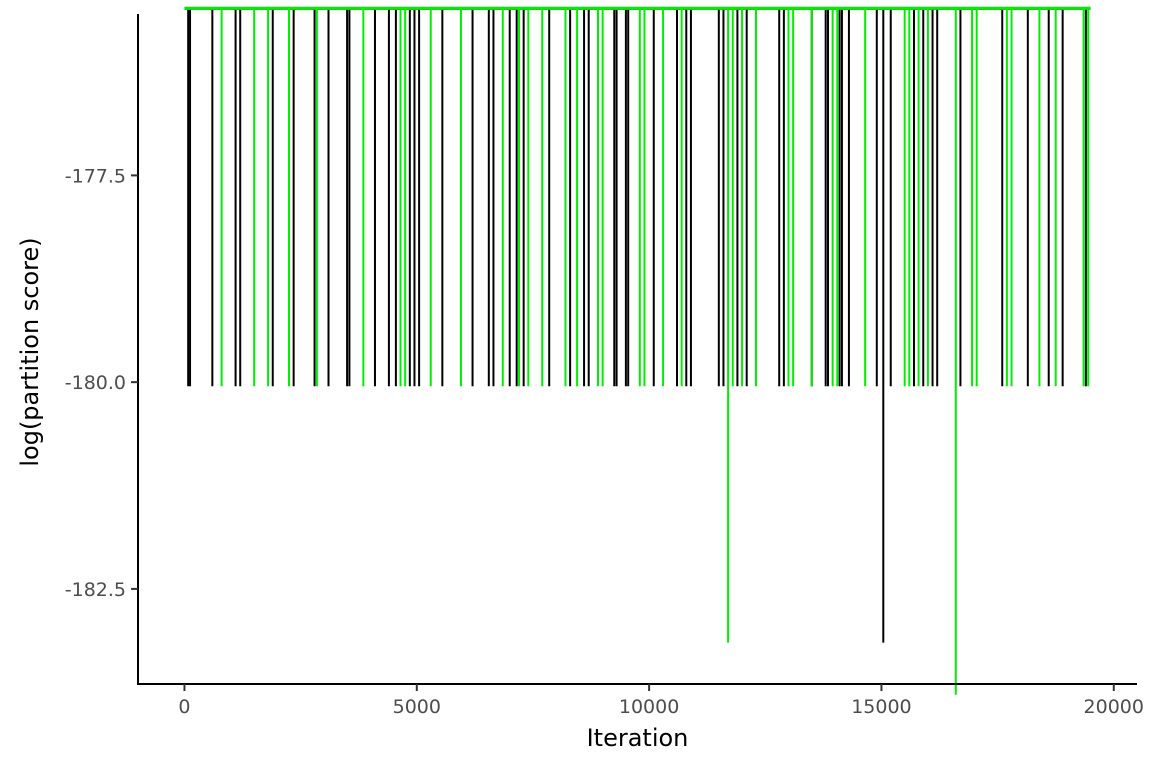 This screenshot has width=1152, height=773. I want to click on y-ticks: -177.5 -180.0 -182.5, so click(101, 383).